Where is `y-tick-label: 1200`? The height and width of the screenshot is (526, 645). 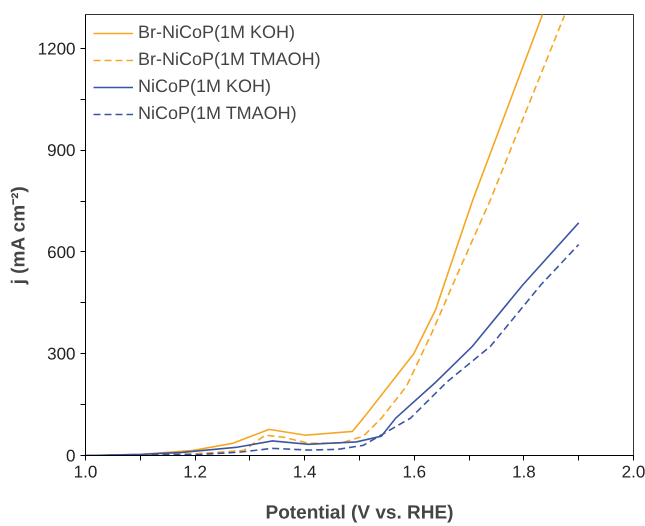
y-tick-label: 1200 is located at coordinates (57, 48).